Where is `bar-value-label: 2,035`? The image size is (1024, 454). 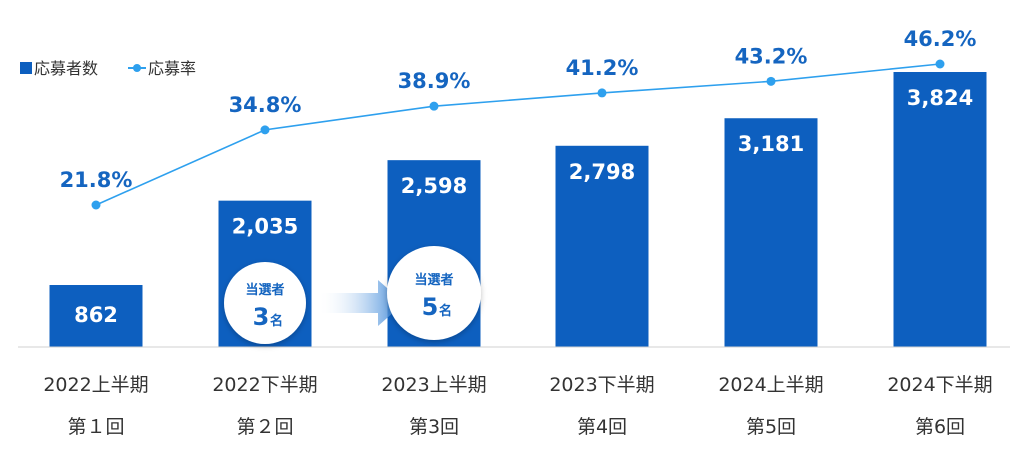
bar-value-label: 2,035 is located at coordinates (265, 227).